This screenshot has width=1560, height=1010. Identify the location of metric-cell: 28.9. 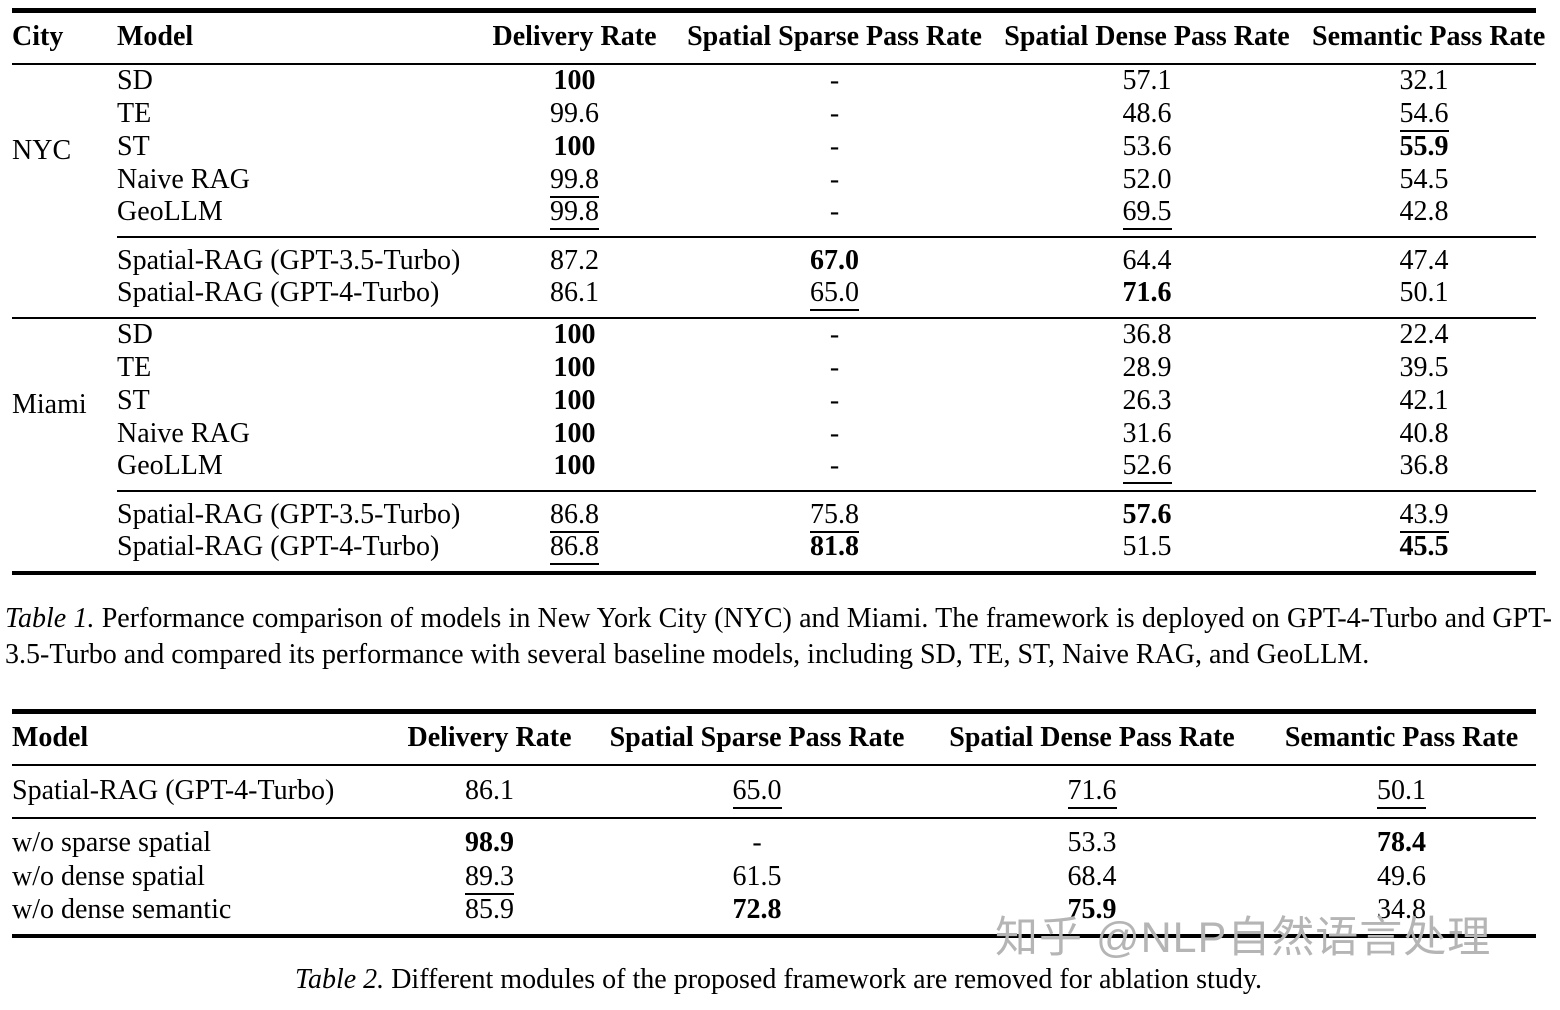
(1147, 367).